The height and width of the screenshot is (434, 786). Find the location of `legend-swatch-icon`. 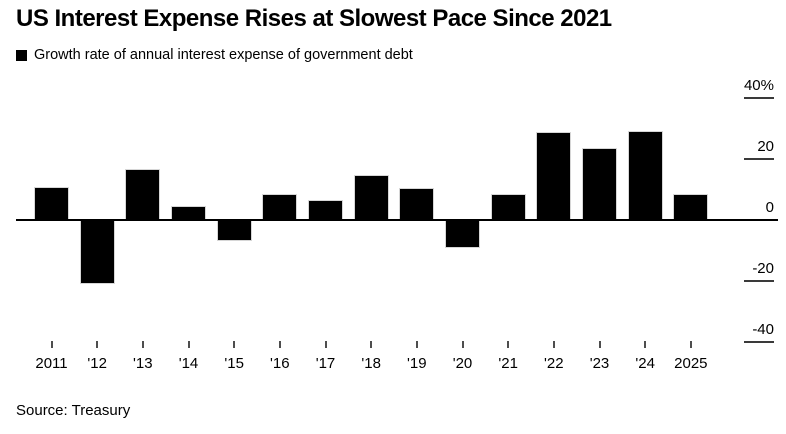

legend-swatch-icon is located at coordinates (21, 55).